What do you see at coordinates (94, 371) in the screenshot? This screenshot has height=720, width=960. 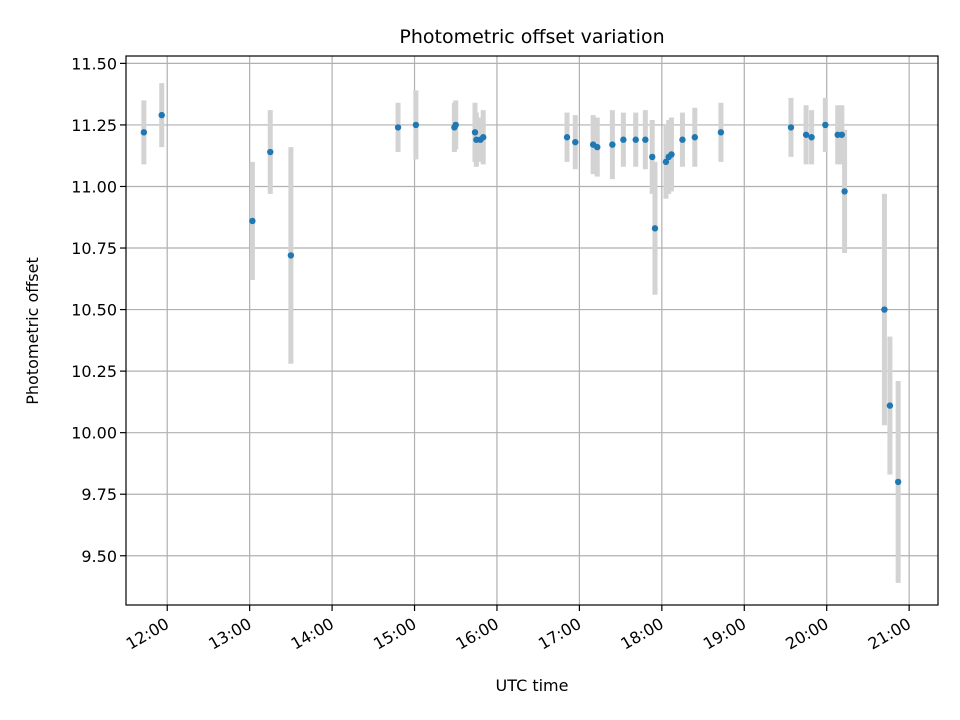 I see `y-tick-label: 10.25` at bounding box center [94, 371].